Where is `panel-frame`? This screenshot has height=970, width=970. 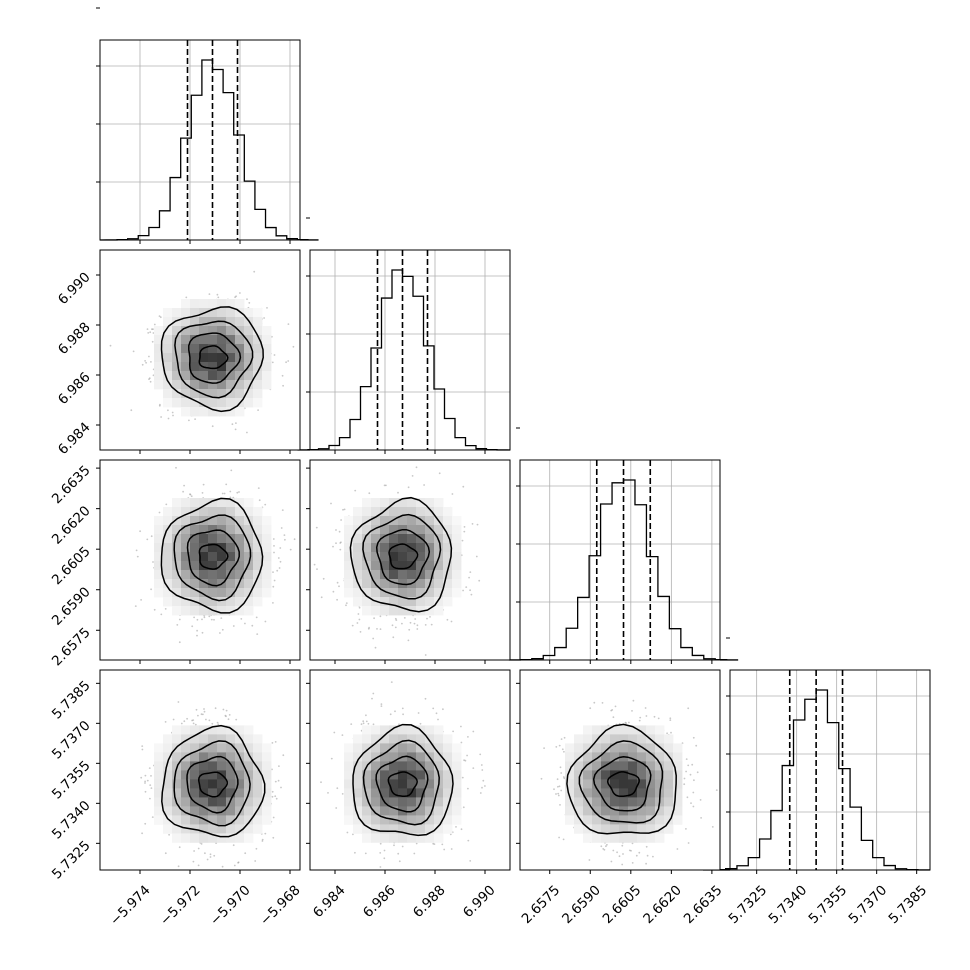 panel-frame is located at coordinates (200, 140).